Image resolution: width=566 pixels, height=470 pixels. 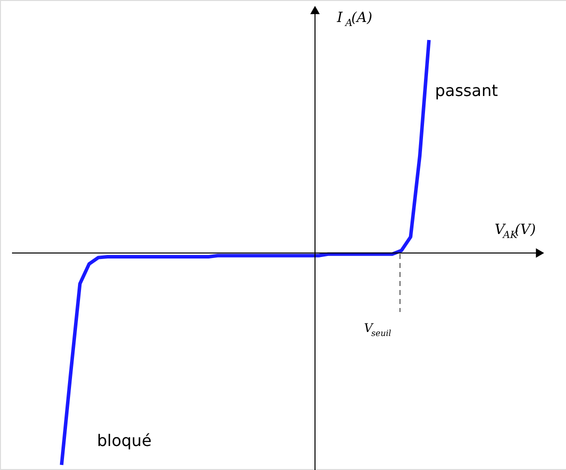 What do you see at coordinates (466, 90) in the screenshot?
I see `text: passant` at bounding box center [466, 90].